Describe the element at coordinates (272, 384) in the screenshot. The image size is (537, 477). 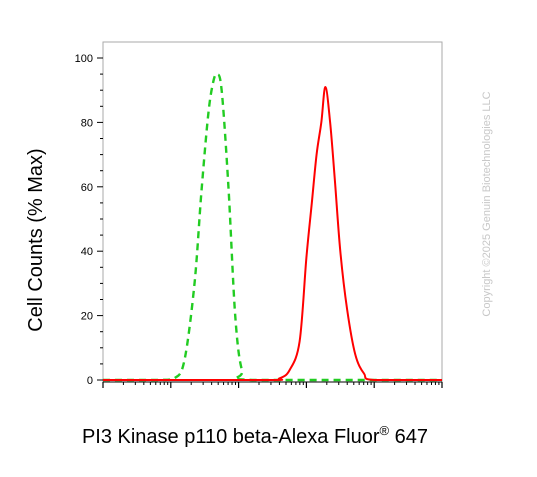
I see `x-axis` at that location.